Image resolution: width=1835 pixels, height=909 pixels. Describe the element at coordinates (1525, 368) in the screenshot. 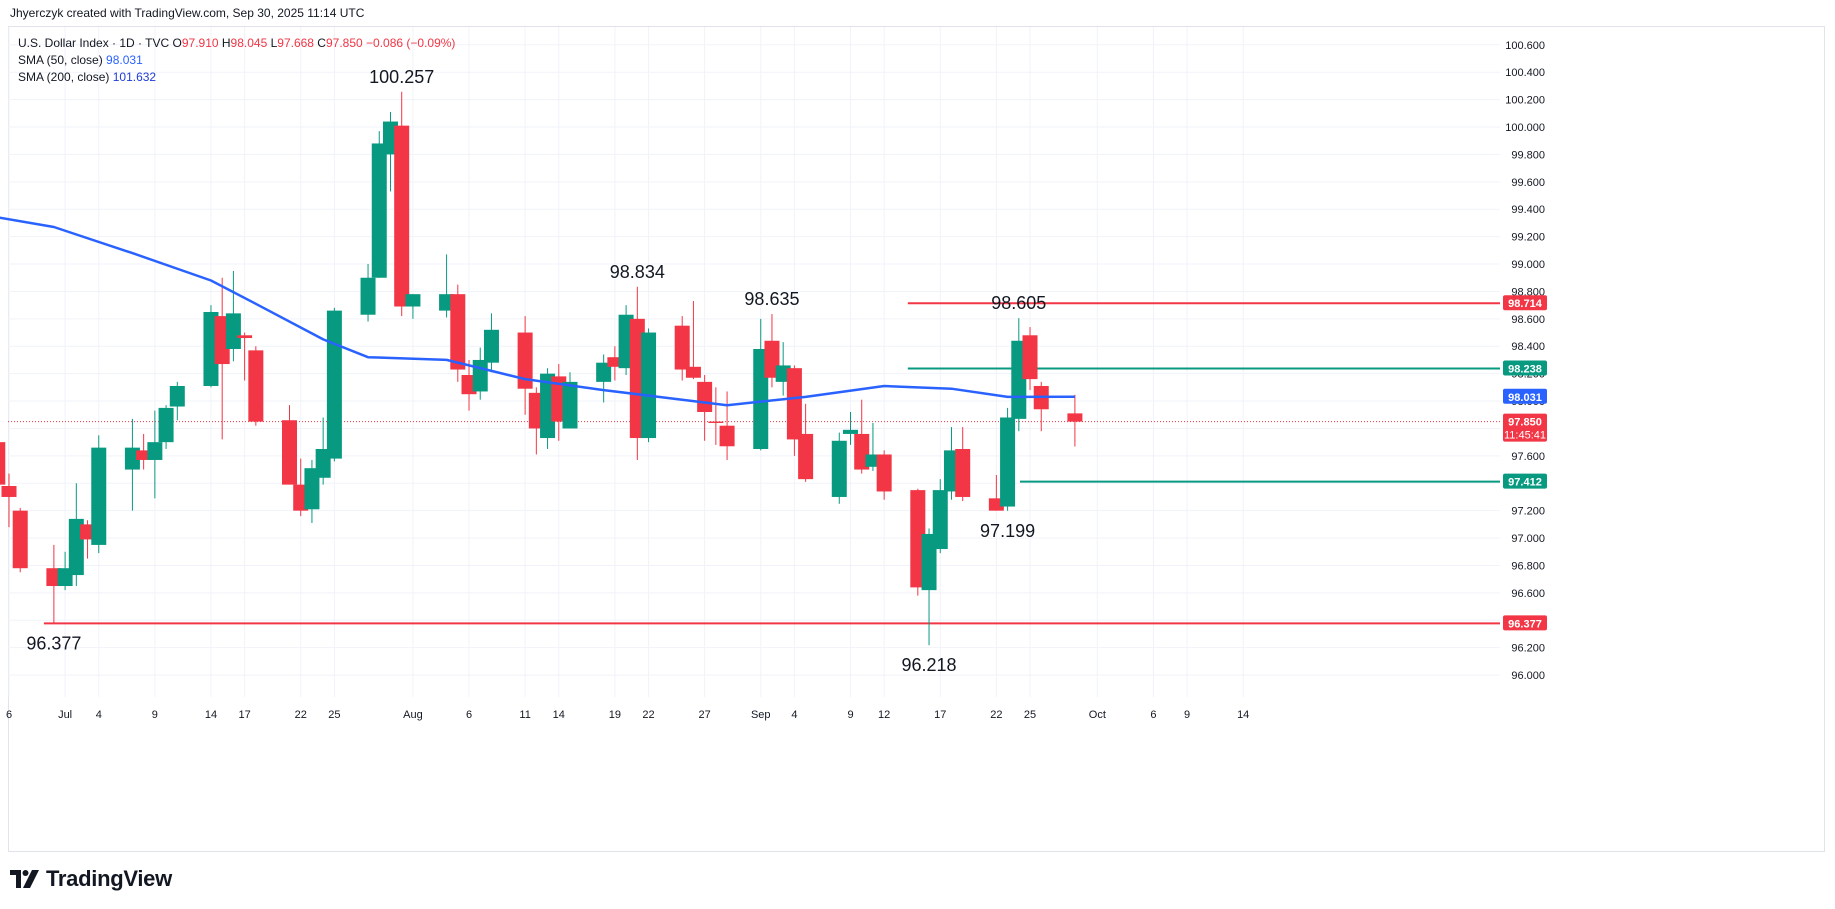

I see `level-badge: 98.238` at that location.